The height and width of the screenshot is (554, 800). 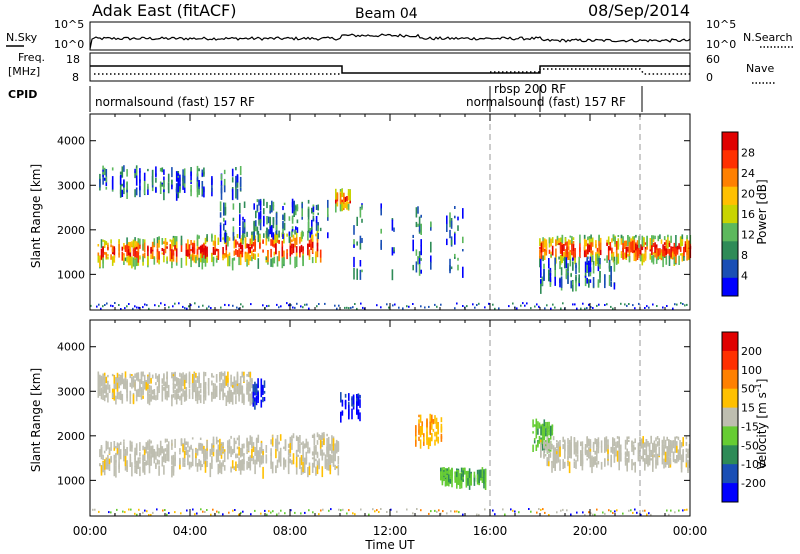 I want to click on colorbar-swatch, so click(x=730, y=287).